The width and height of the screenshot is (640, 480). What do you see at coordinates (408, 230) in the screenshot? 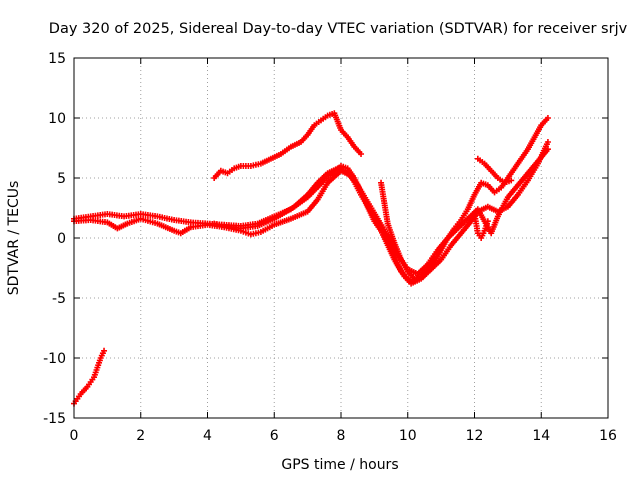
I see `series-arc-late-a` at bounding box center [408, 230].